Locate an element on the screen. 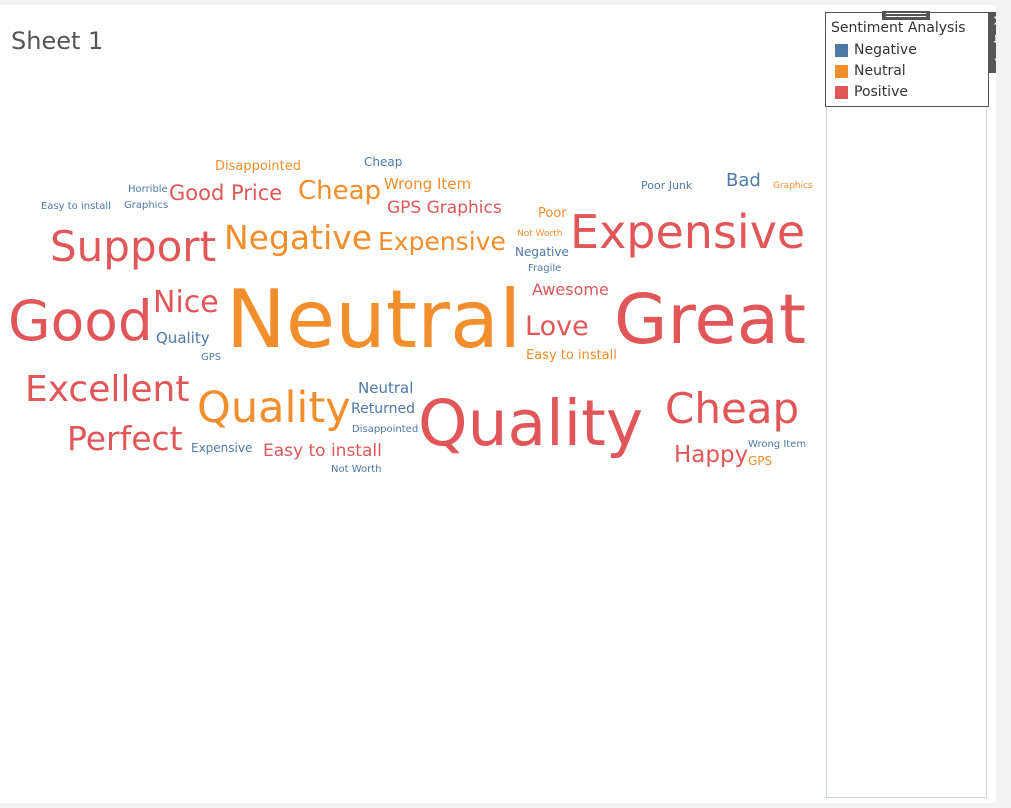 The height and width of the screenshot is (808, 1011). legend-item-positive: Positive is located at coordinates (871, 92).